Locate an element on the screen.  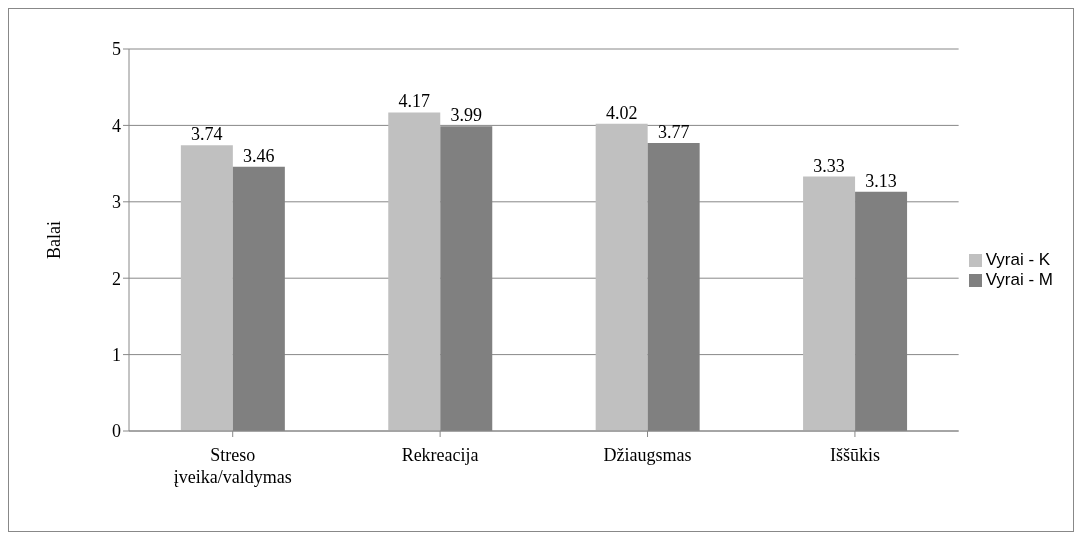
data-label: 3.13 is located at coordinates (881, 180).